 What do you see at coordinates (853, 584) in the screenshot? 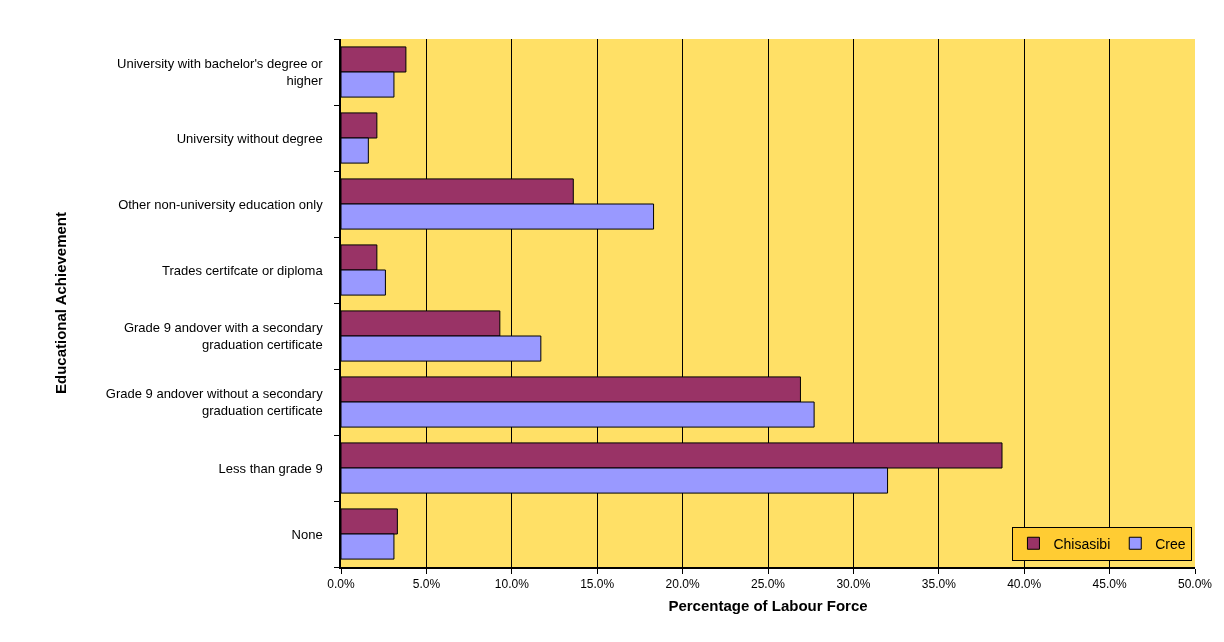
I see `x-tick-label: 30.0%` at bounding box center [853, 584].